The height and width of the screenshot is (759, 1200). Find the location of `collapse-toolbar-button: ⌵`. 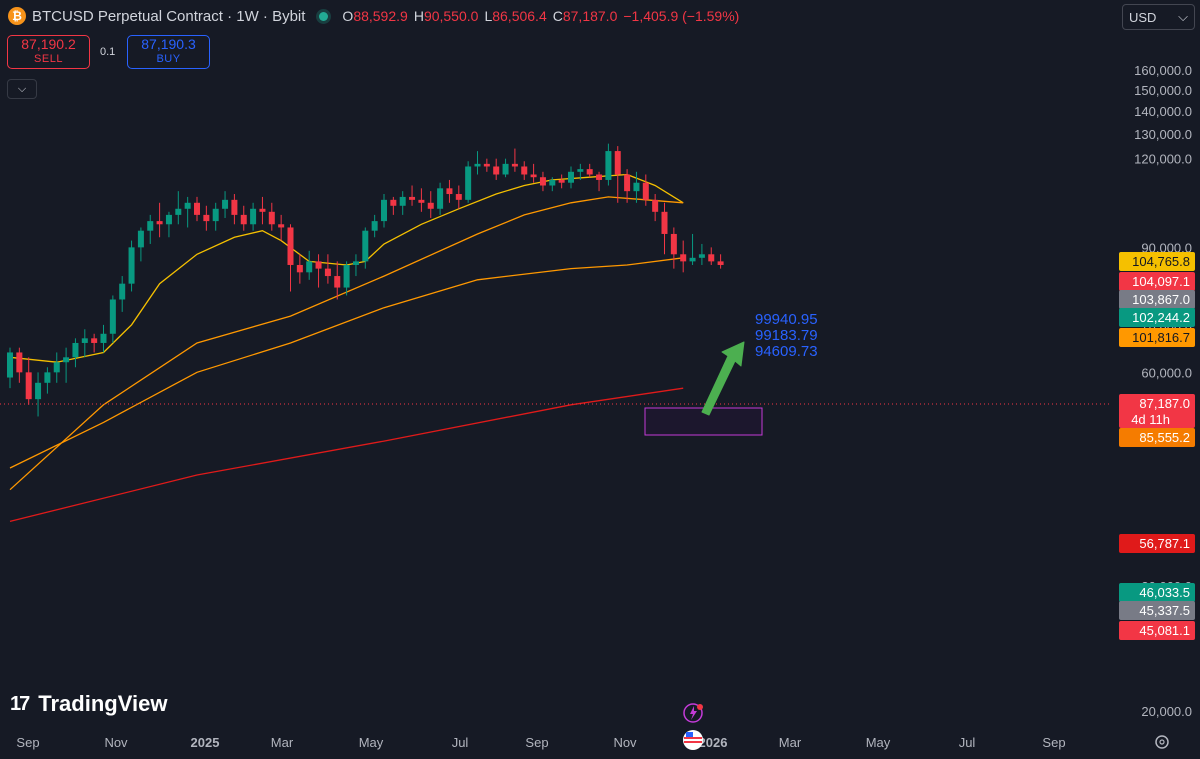

collapse-toolbar-button: ⌵ is located at coordinates (22, 89).